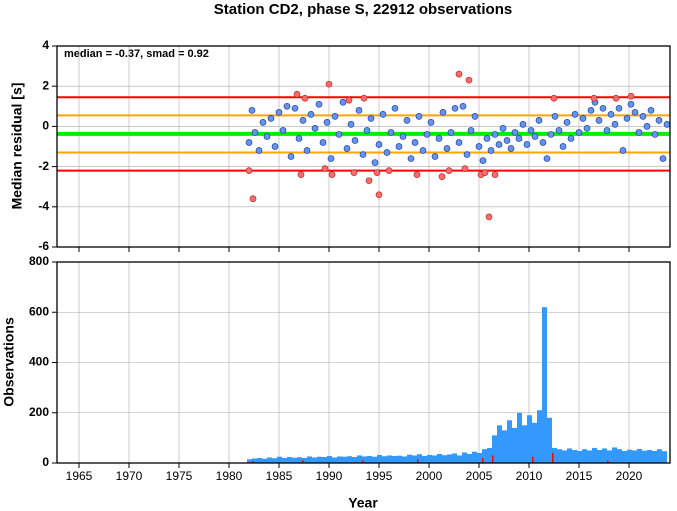 The image size is (677, 511). I want to click on x-tick-label: 2005, so click(479, 476).